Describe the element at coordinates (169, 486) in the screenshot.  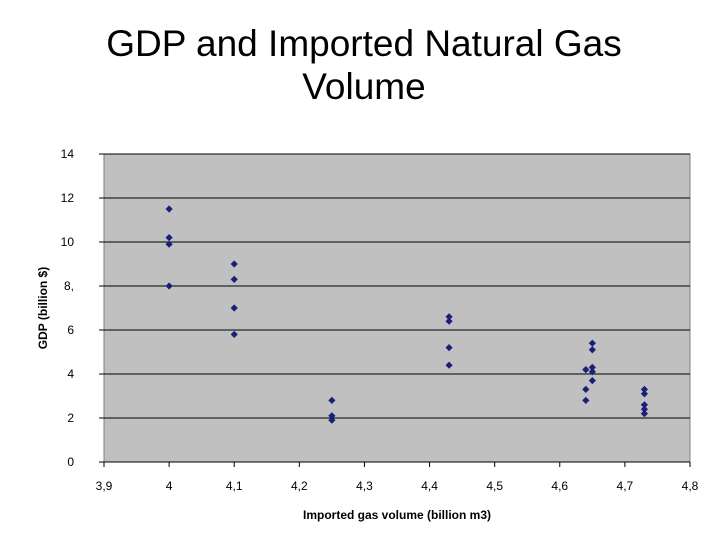
I see `x-tick-label: 4` at that location.